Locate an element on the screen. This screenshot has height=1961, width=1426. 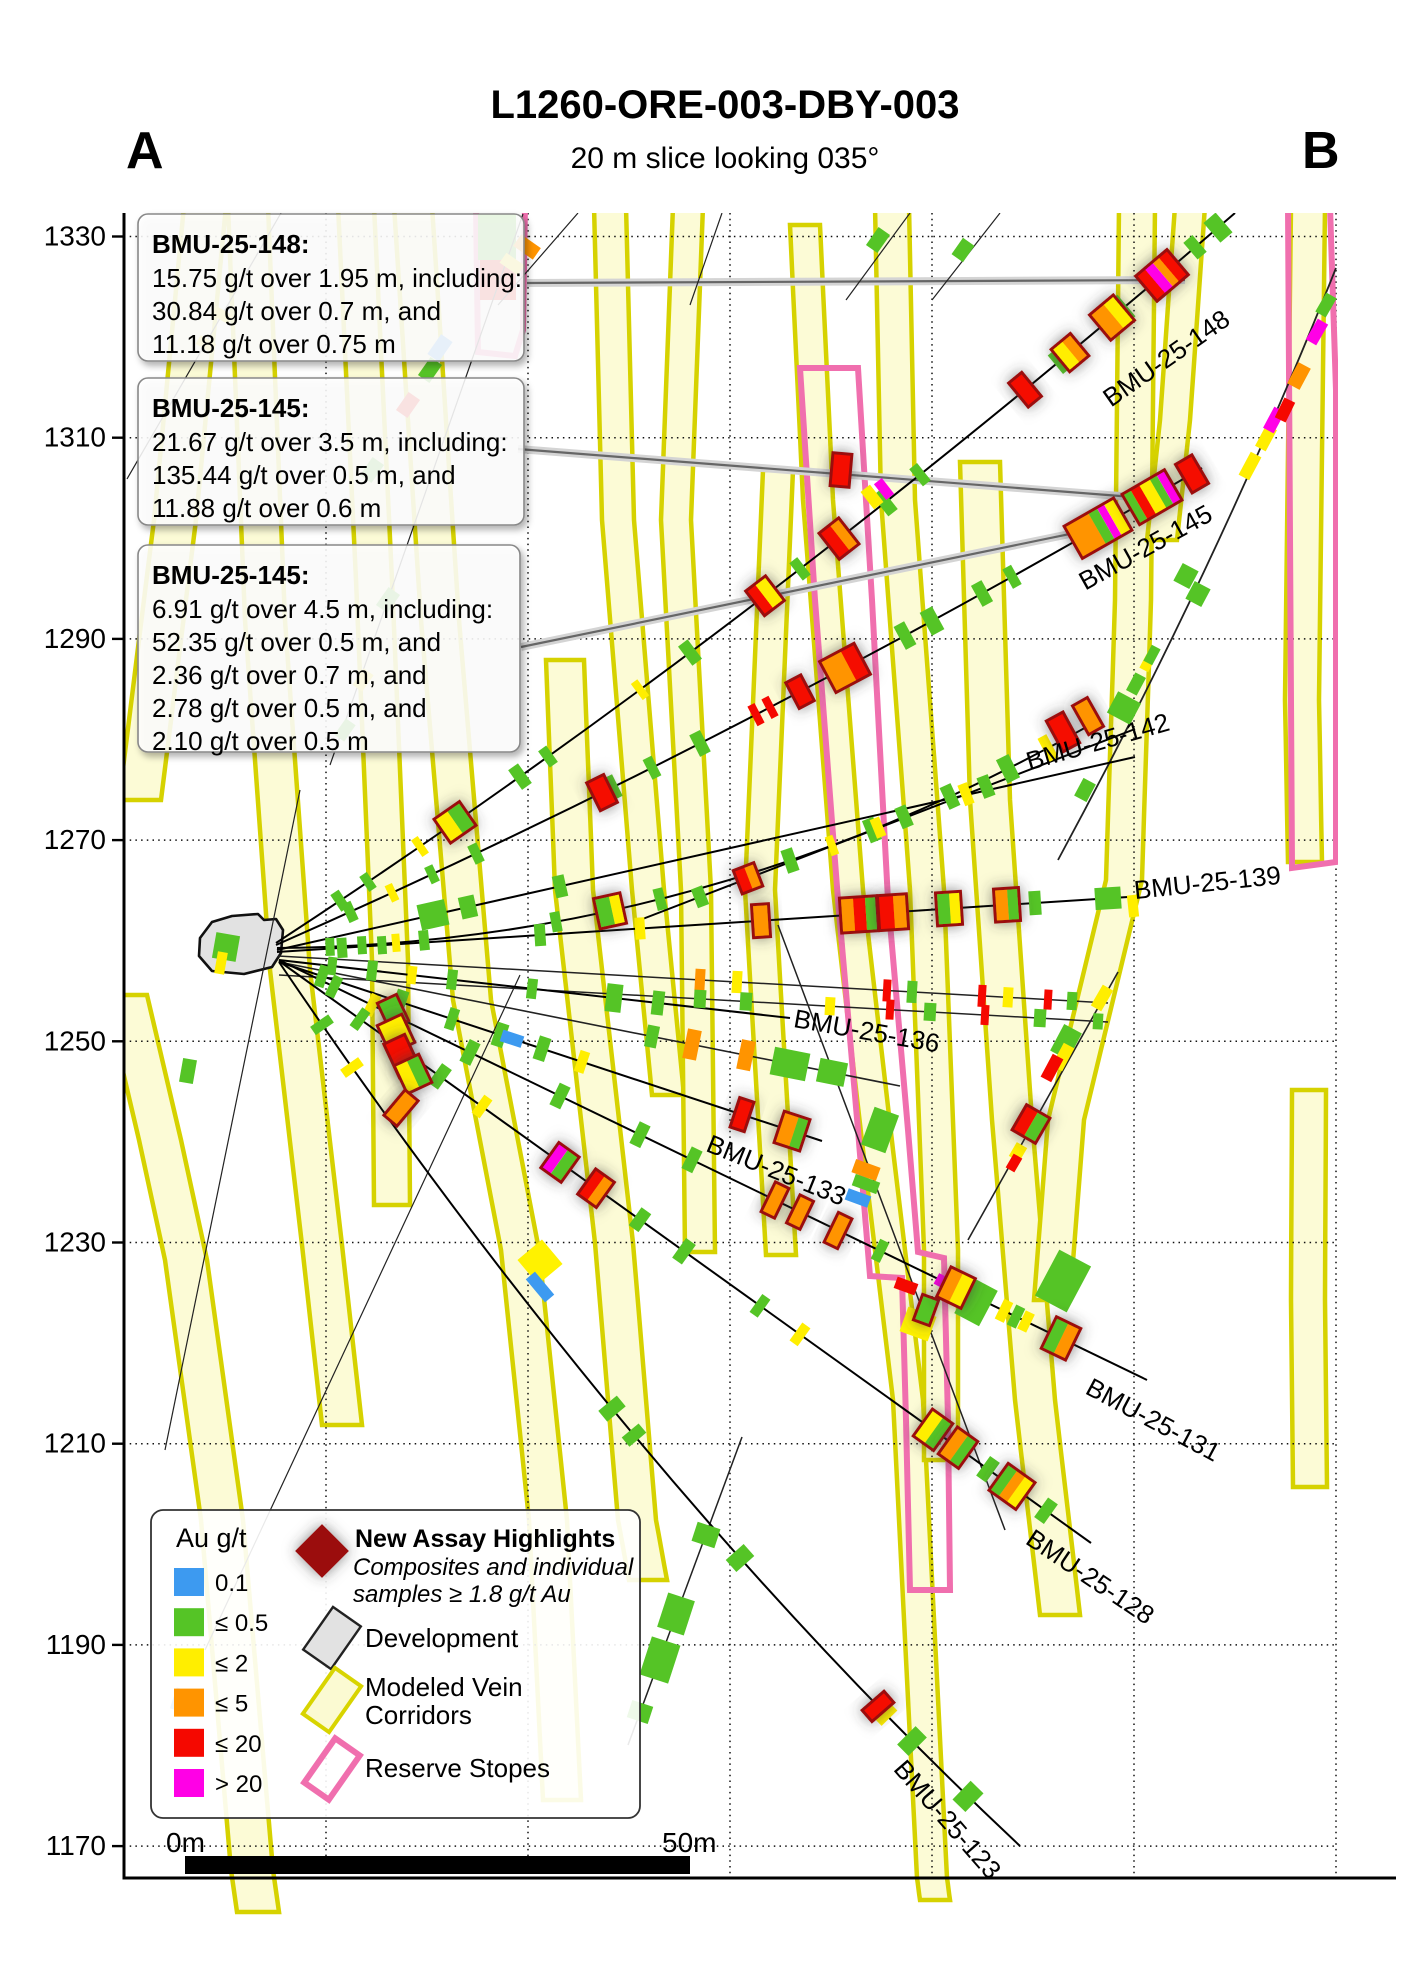
svg-text: ≤ 2 is located at coordinates (231, 1663).